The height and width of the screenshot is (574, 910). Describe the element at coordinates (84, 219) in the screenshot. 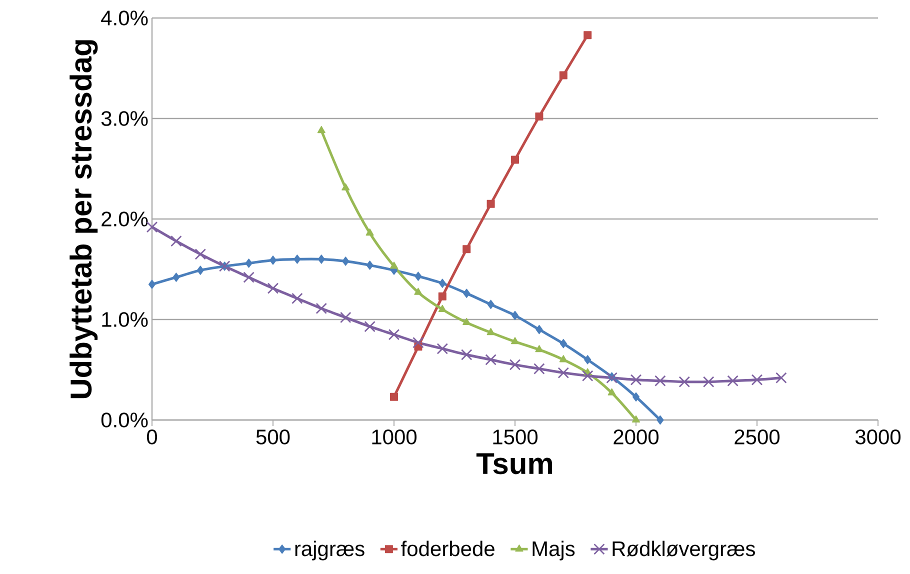

I see `y-axis-title: Udbyttetab per stressdag` at that location.